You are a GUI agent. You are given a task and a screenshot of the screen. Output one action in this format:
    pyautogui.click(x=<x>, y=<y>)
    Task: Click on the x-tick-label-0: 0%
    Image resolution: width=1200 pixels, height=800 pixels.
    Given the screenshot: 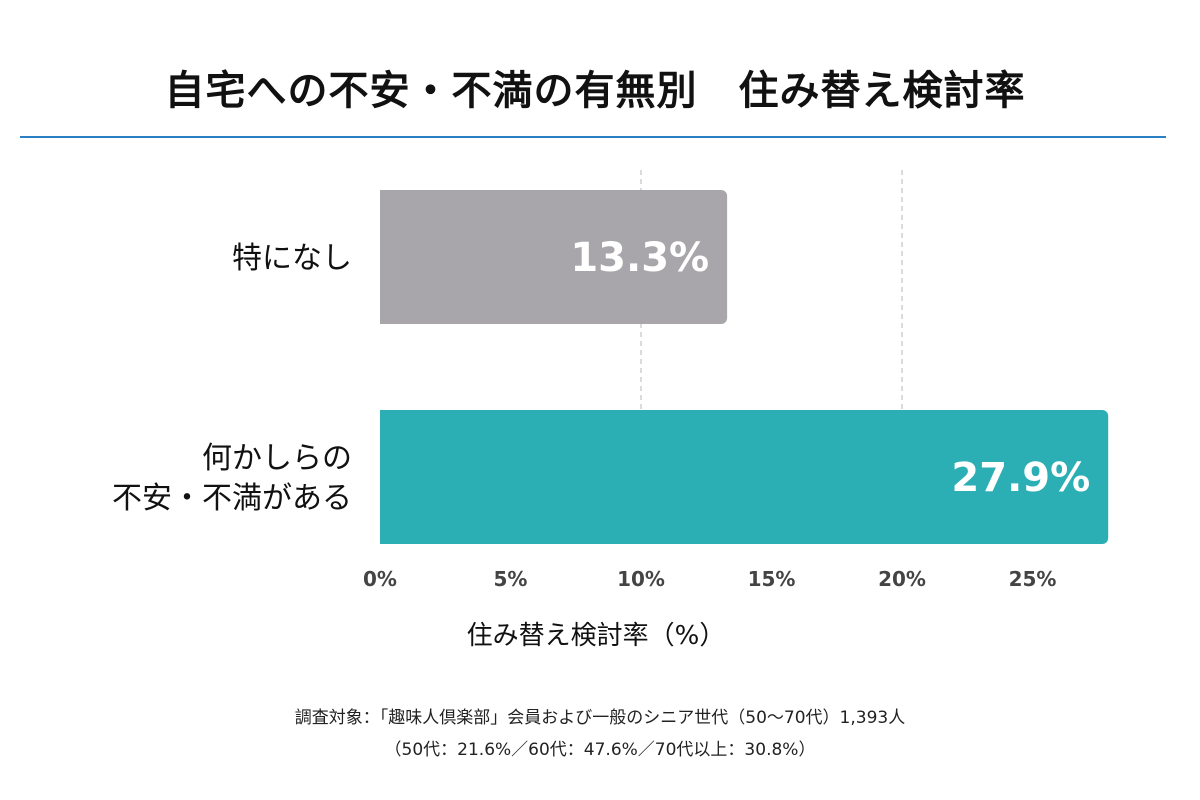 What is the action you would take?
    pyautogui.click(x=380, y=579)
    